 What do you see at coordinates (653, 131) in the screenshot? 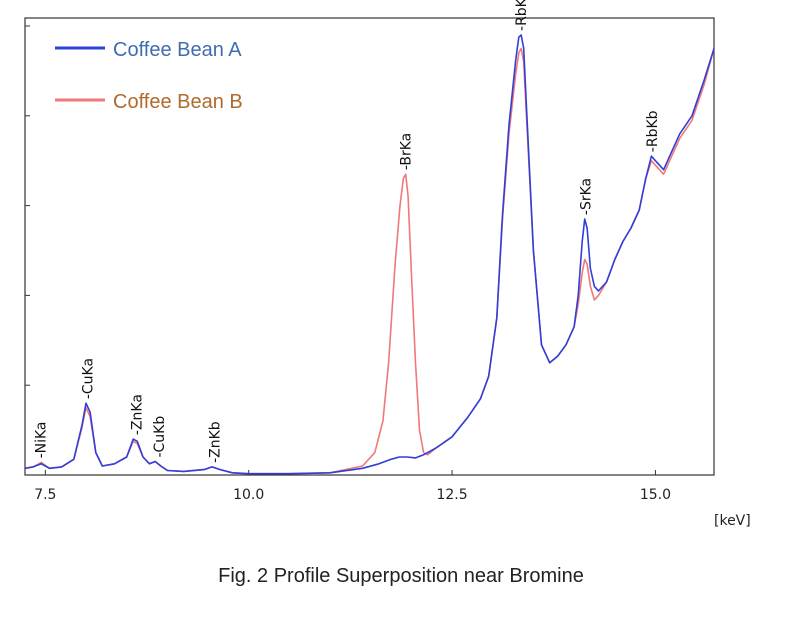
I see `peak-label-rbkb: -RbKb` at bounding box center [653, 131].